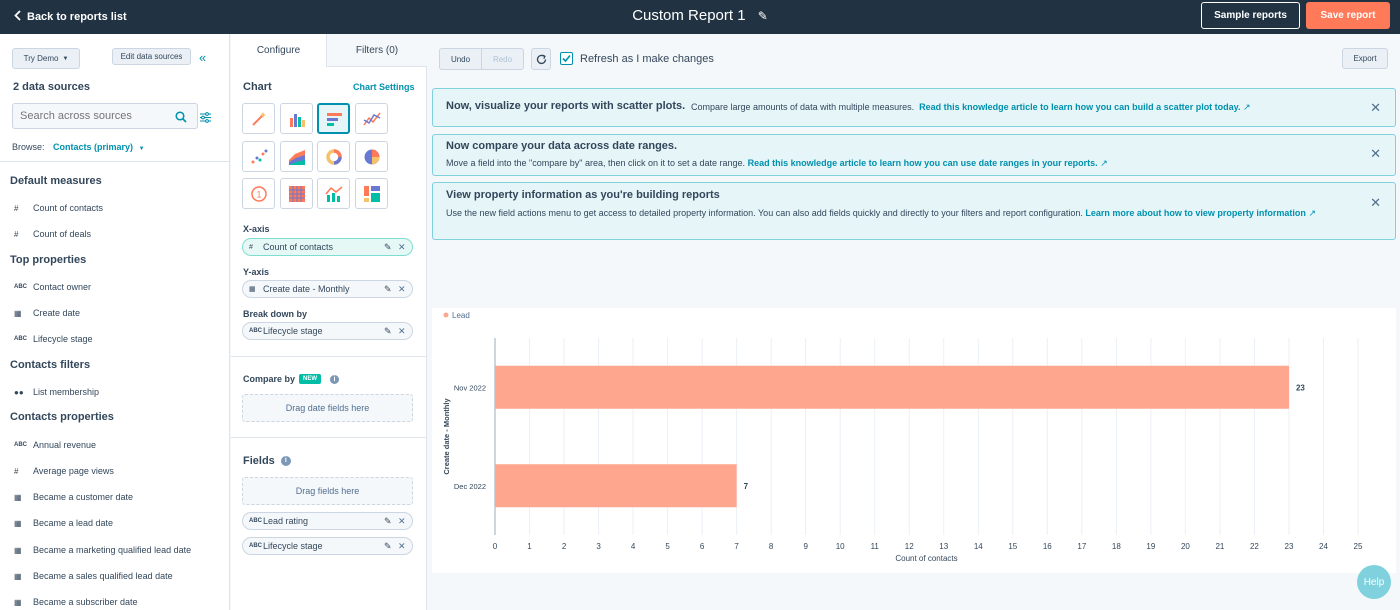 The width and height of the screenshot is (1400, 610). What do you see at coordinates (258, 156) in the screenshot?
I see `chart-type-scatter-icon` at bounding box center [258, 156].